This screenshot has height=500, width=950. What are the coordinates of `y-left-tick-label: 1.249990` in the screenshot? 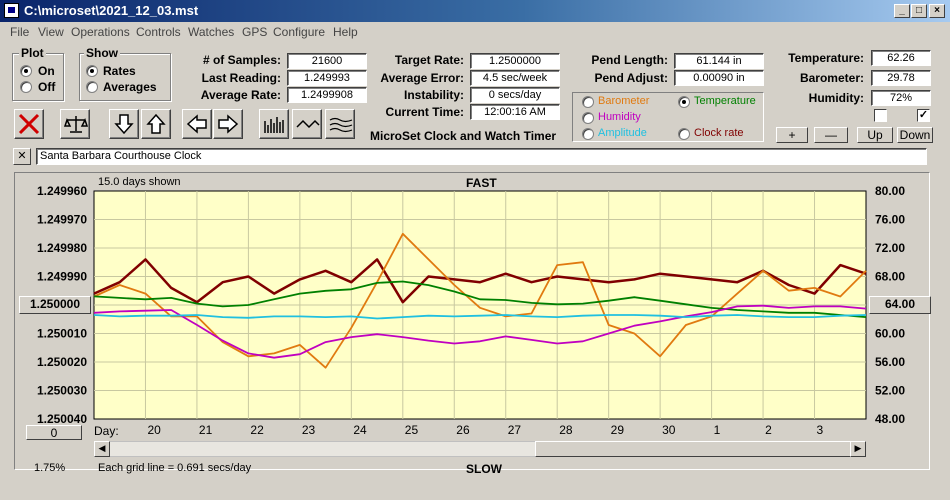 It's located at (62, 277).